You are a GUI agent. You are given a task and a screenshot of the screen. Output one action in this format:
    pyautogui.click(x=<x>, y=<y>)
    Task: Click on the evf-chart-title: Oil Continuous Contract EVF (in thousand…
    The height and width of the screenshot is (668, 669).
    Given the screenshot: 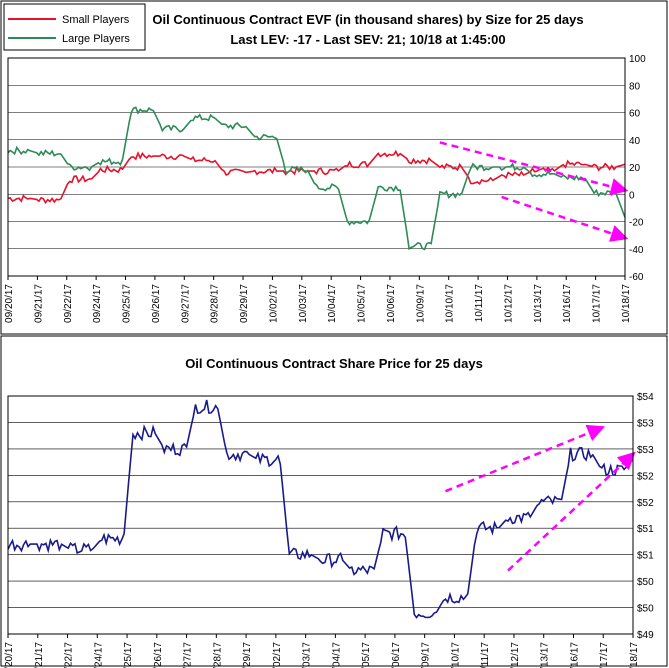 What is the action you would take?
    pyautogui.click(x=367, y=19)
    